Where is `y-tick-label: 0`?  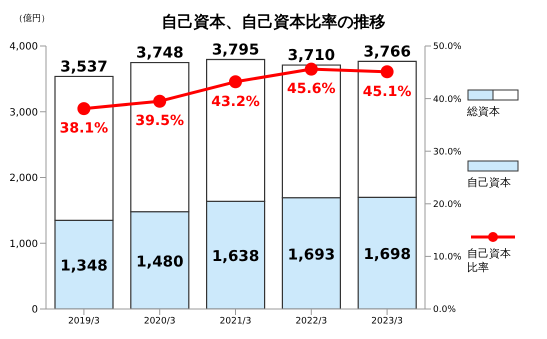 y-tick-label: 0 is located at coordinates (35, 310).